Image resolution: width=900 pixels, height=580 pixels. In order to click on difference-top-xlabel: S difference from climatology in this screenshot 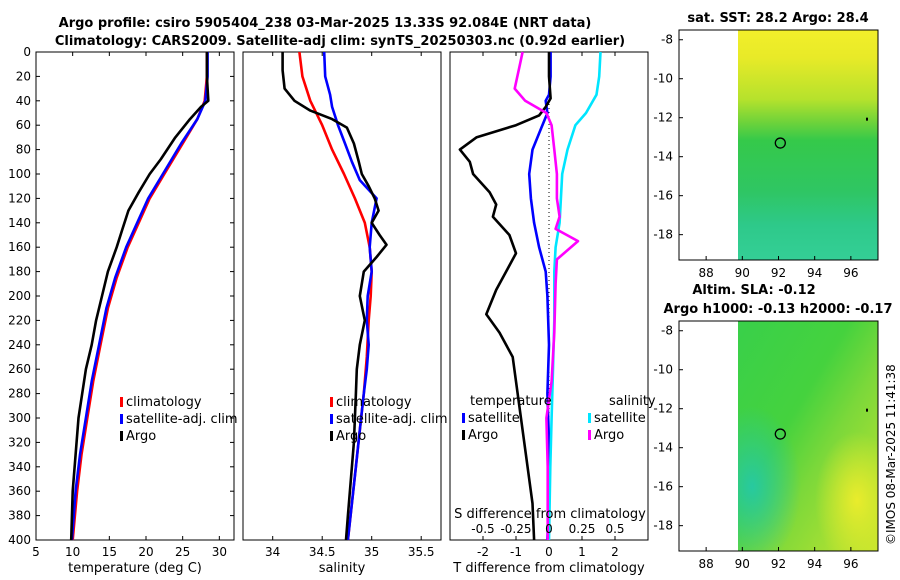, I will do `click(550, 514)`.